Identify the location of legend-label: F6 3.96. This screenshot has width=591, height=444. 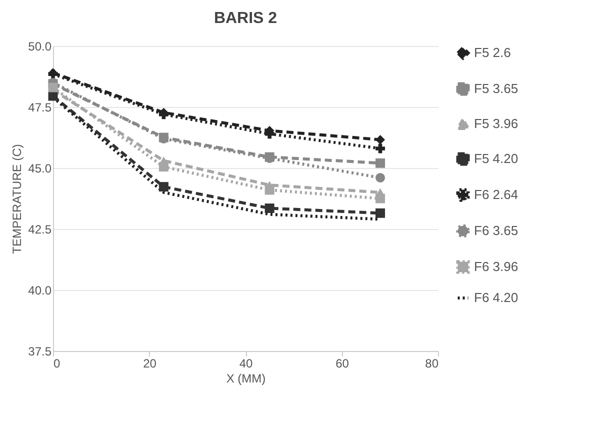
(496, 266).